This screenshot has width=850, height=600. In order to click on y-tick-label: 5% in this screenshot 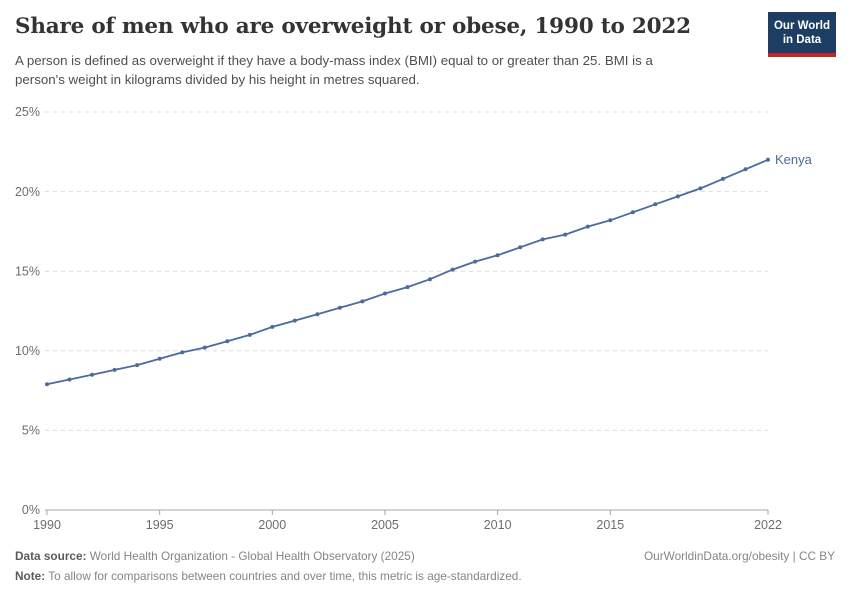, I will do `click(31, 431)`.